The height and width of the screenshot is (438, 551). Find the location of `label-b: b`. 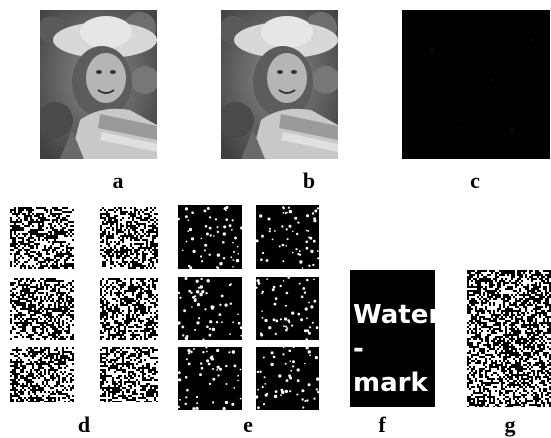

label-b: b is located at coordinates (309, 180).